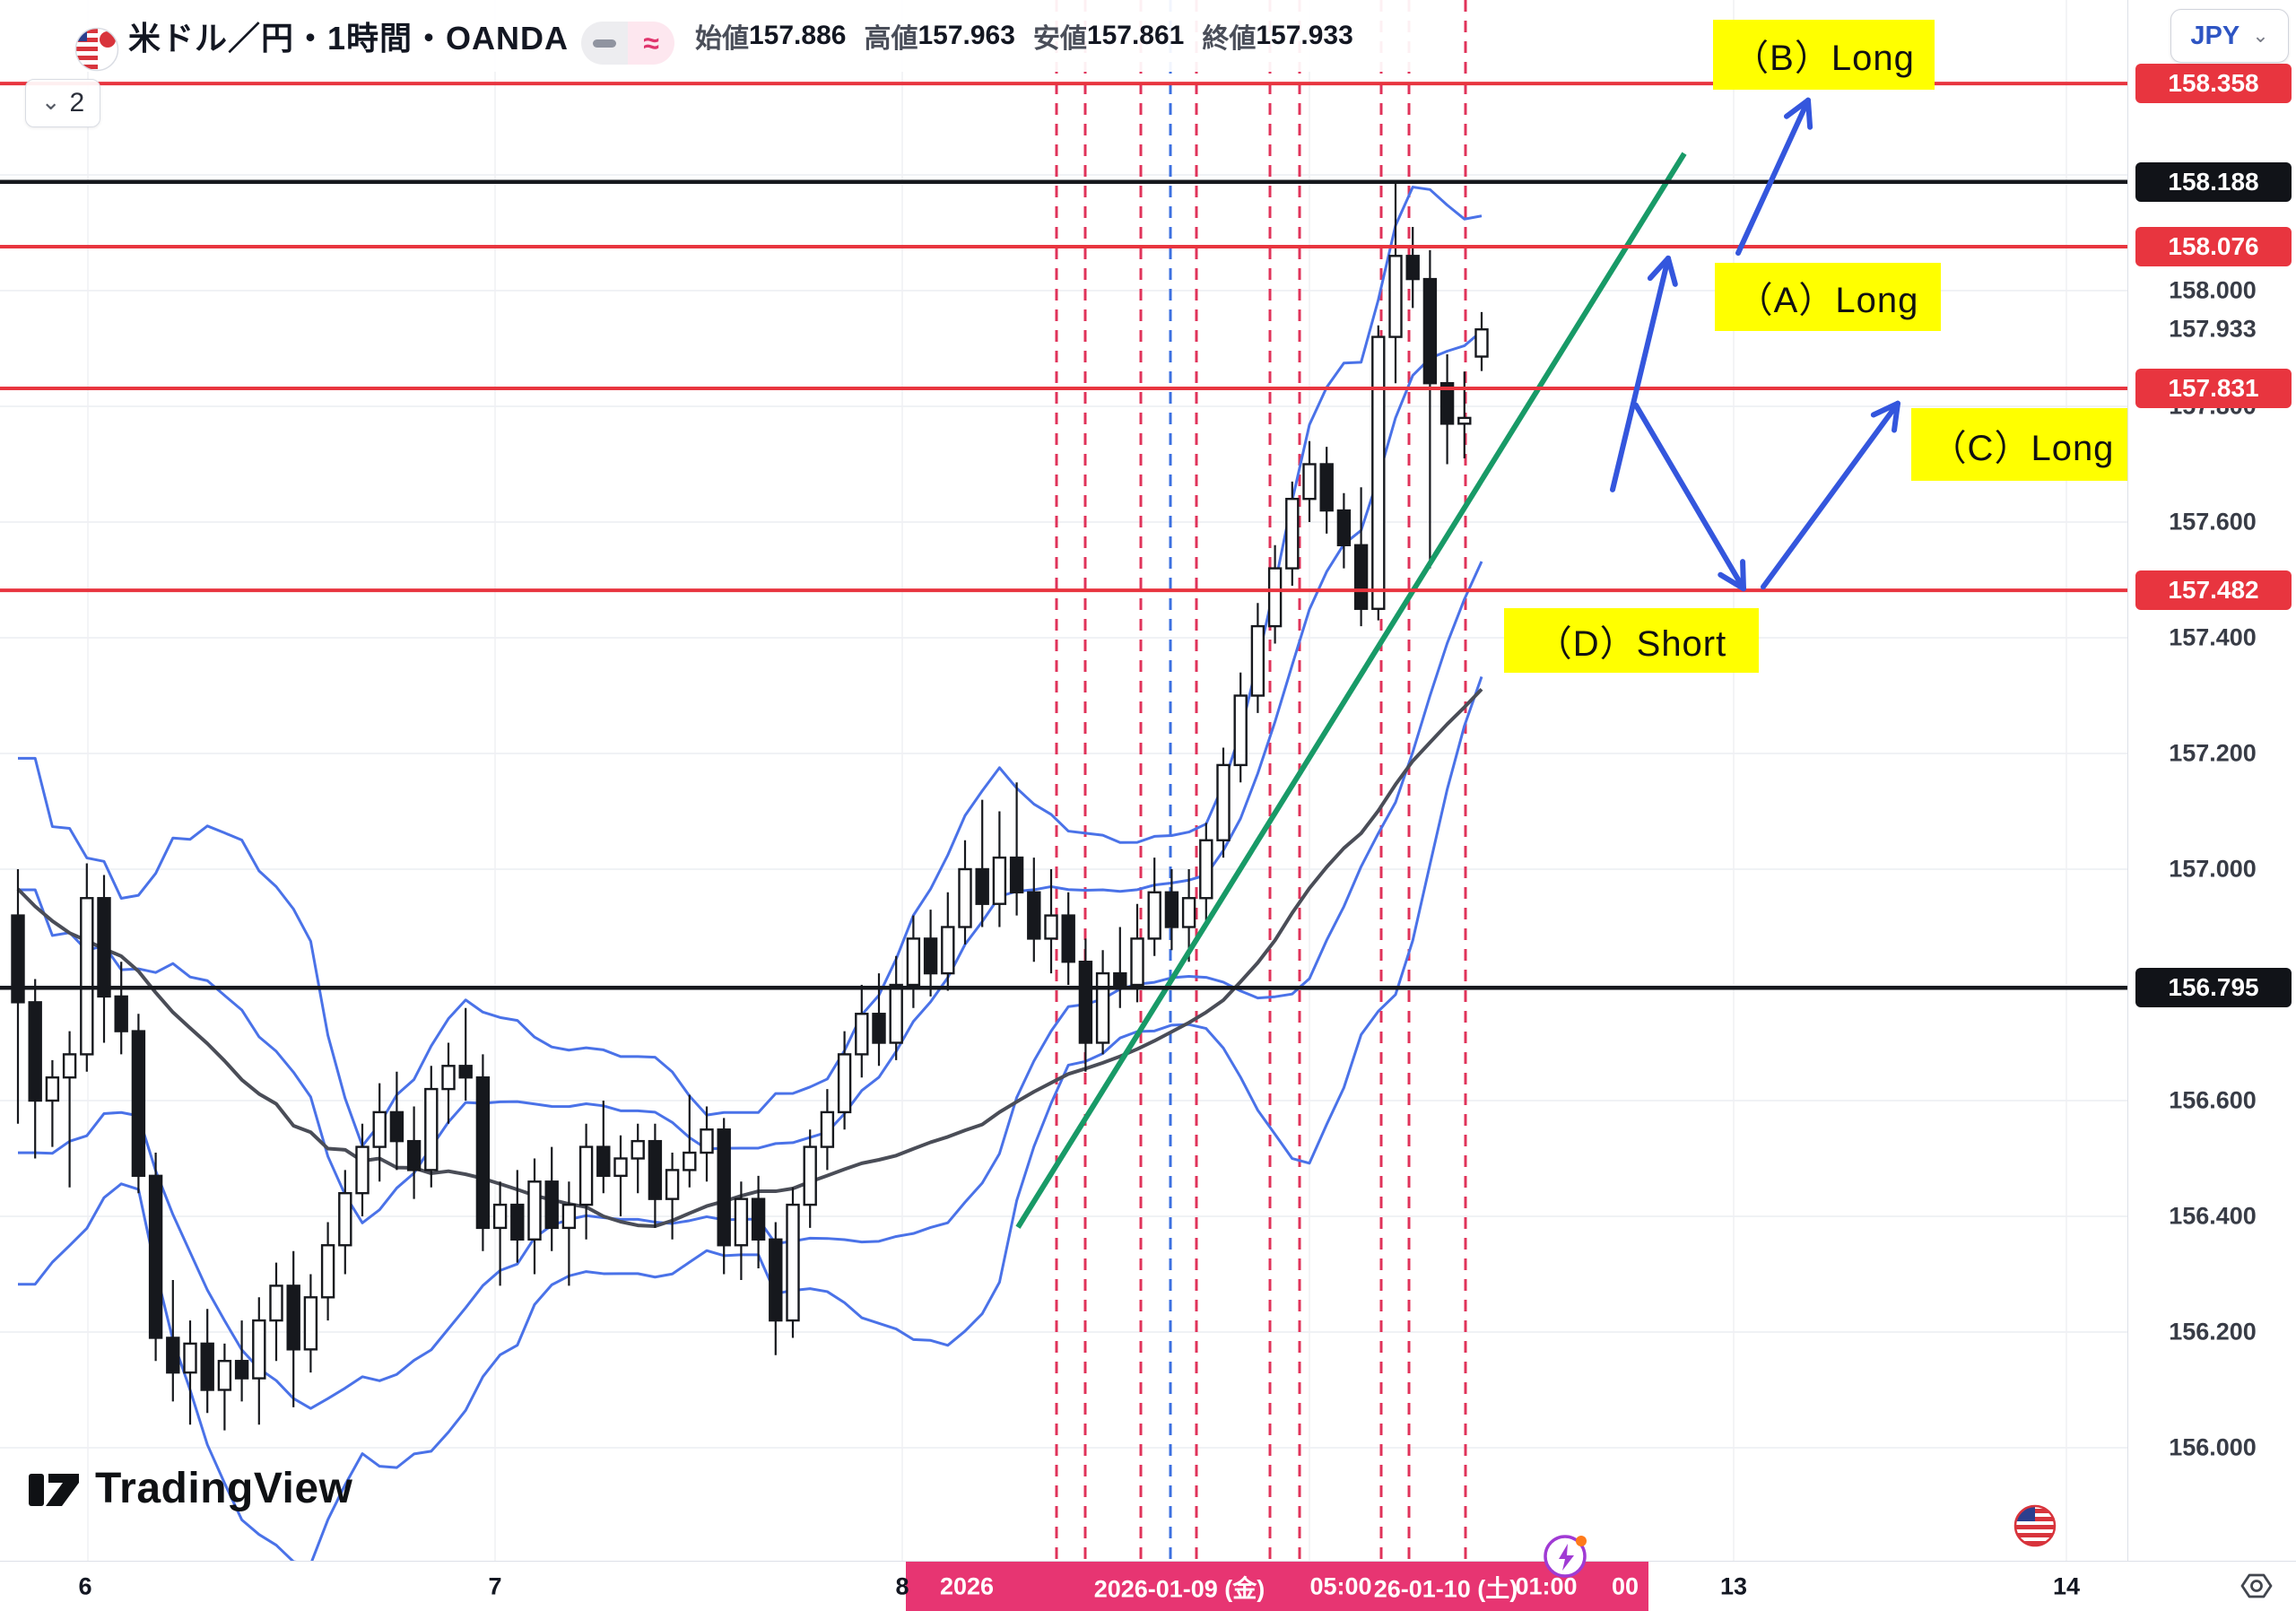  What do you see at coordinates (1824, 55) in the screenshot?
I see `note-b-long: （B）Long` at bounding box center [1824, 55].